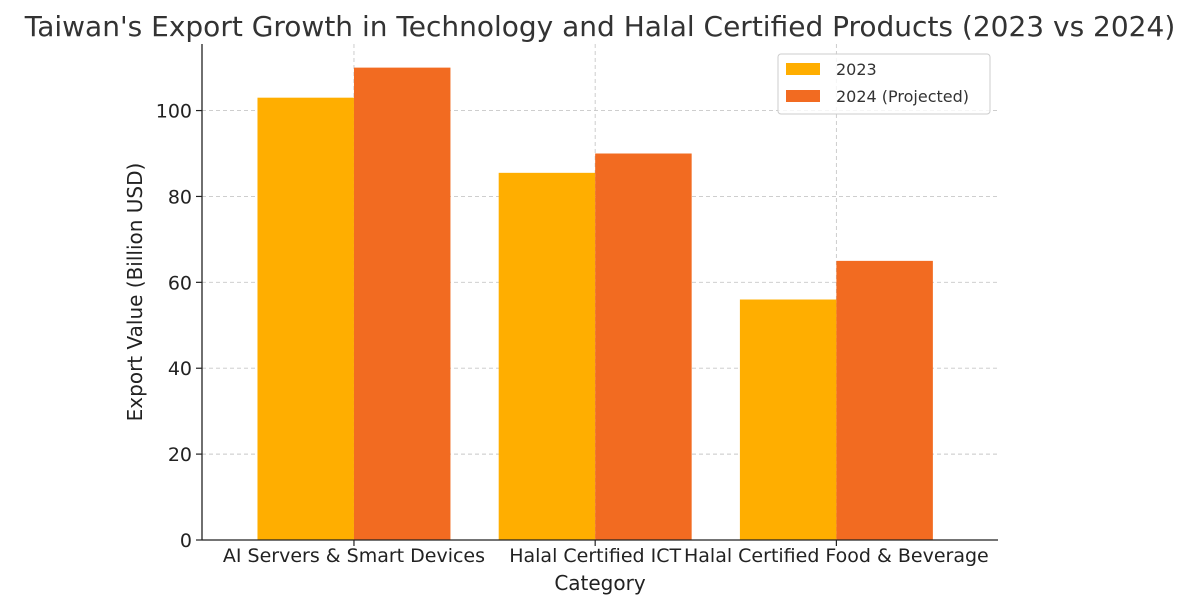 The width and height of the screenshot is (1200, 608). Describe the element at coordinates (803, 96) in the screenshot. I see `legend-swatch-2024` at that location.